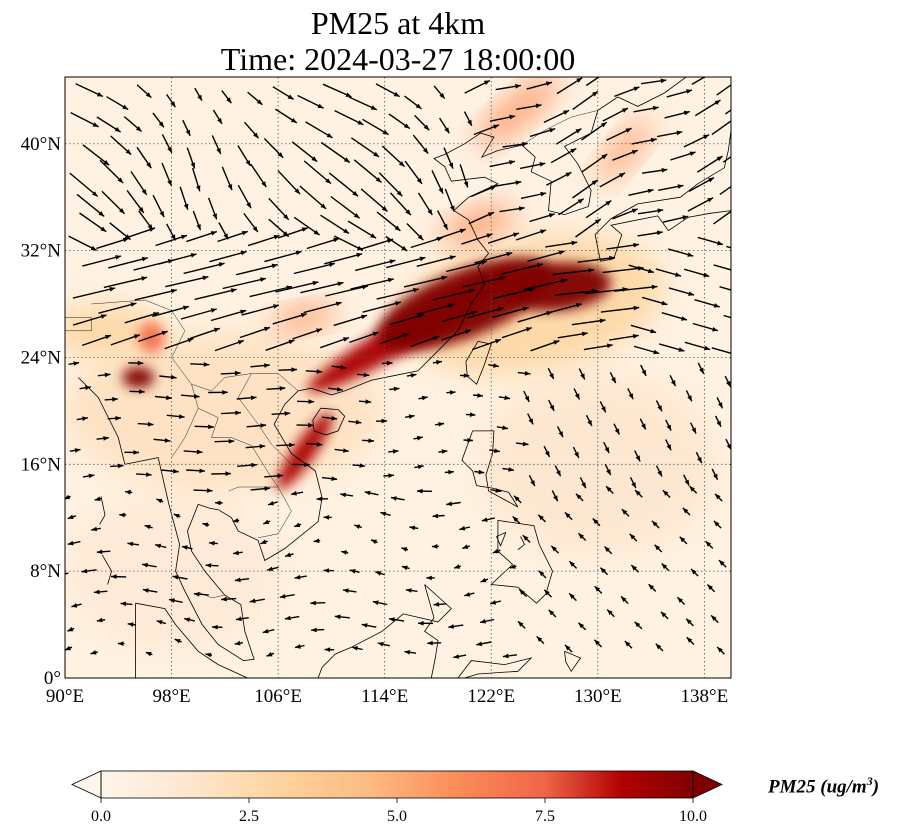 Image resolution: width=905 pixels, height=836 pixels. What do you see at coordinates (45, 571) in the screenshot?
I see `y-tick-label: 8°N` at bounding box center [45, 571].